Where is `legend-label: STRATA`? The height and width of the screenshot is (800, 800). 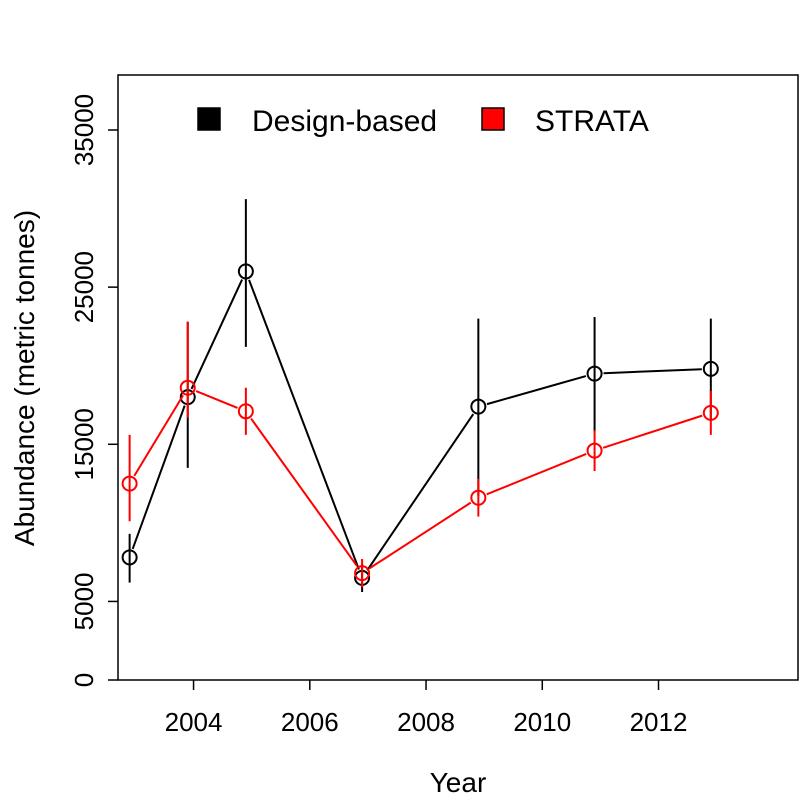
legend-label: STRATA is located at coordinates (592, 121).